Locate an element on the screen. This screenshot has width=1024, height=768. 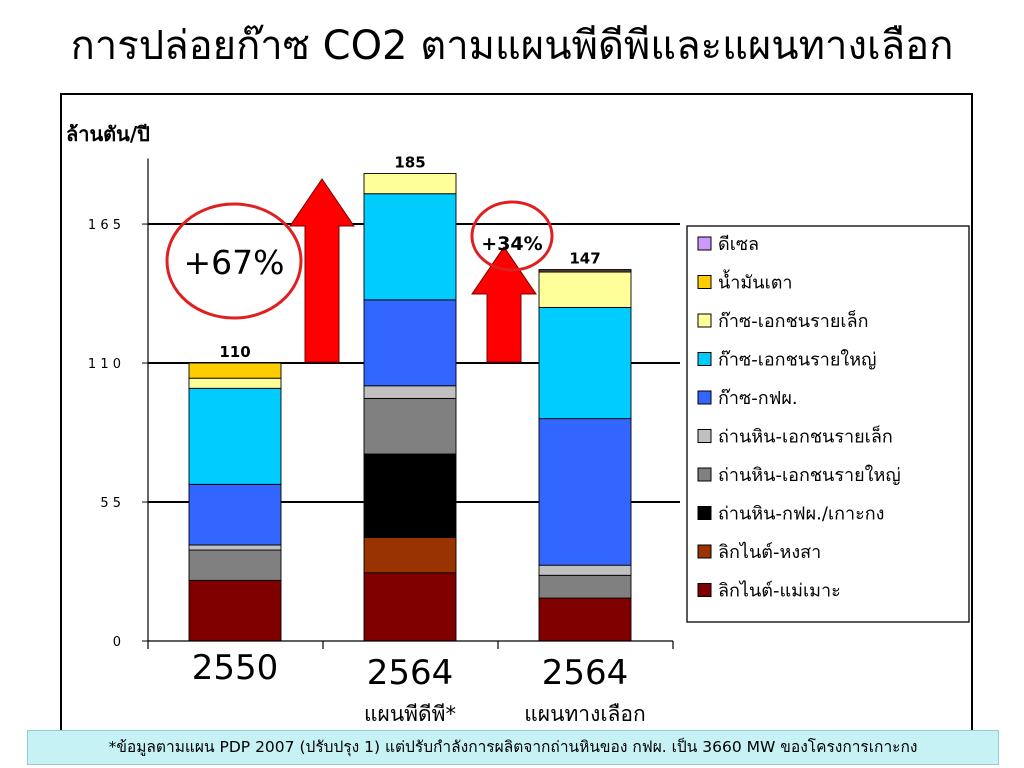
legend-label: ถ่านหิน-กฟผ./เกาะกง is located at coordinates (801, 514).